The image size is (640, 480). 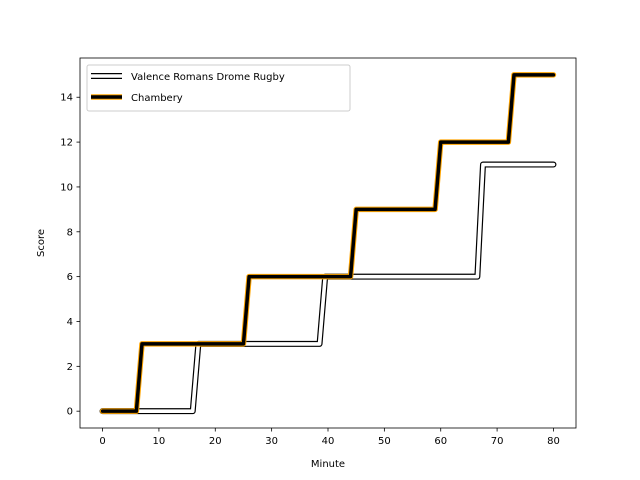 What do you see at coordinates (41, 243) in the screenshot?
I see `y-axis-label: Score` at bounding box center [41, 243].